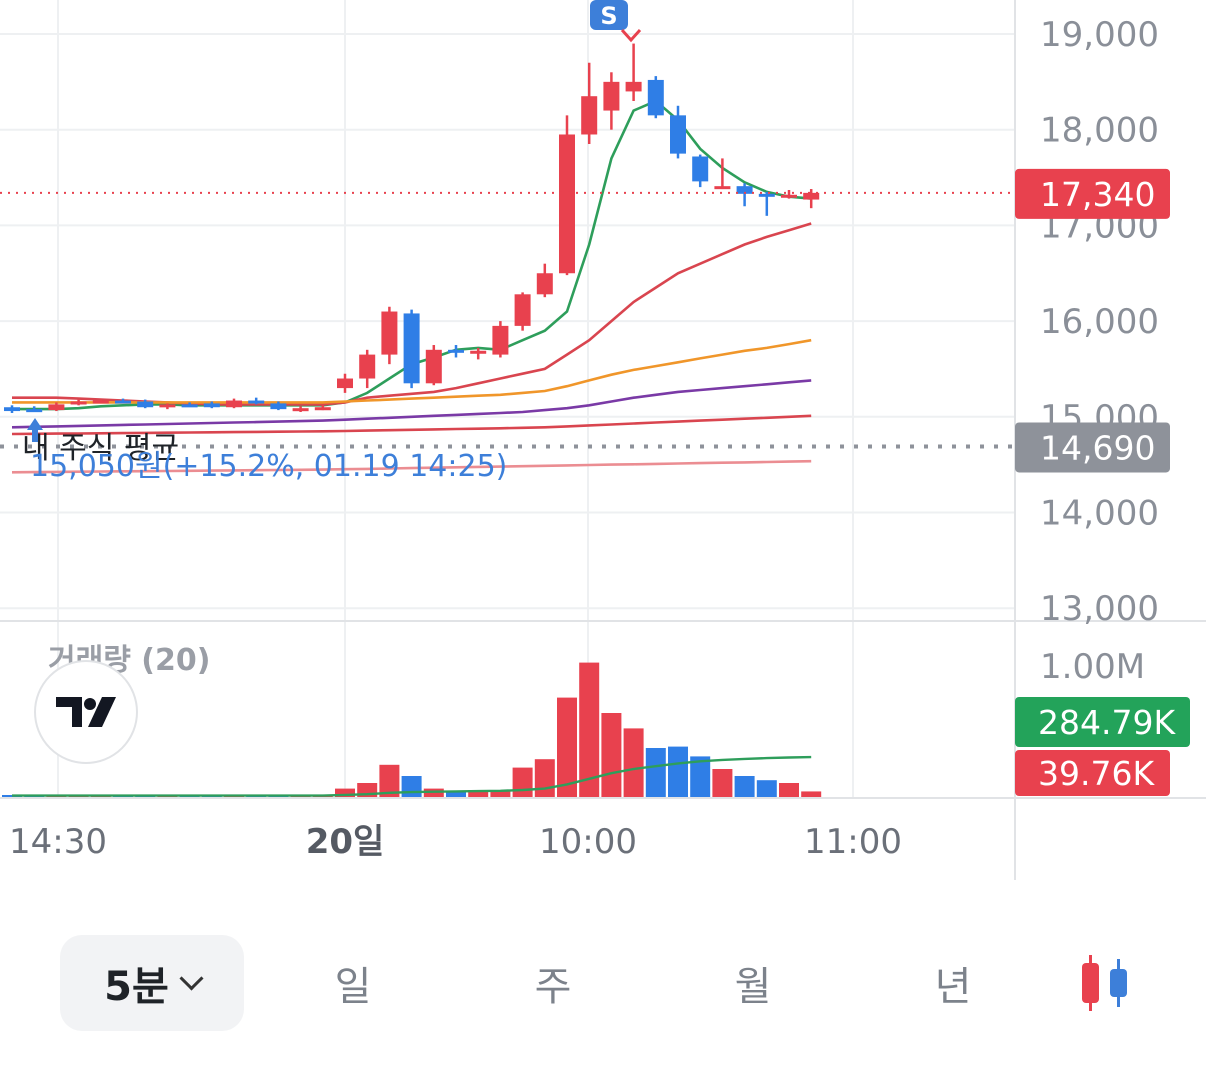  Describe the element at coordinates (191, 978) in the screenshot. I see `chevron-down-icon` at that location.